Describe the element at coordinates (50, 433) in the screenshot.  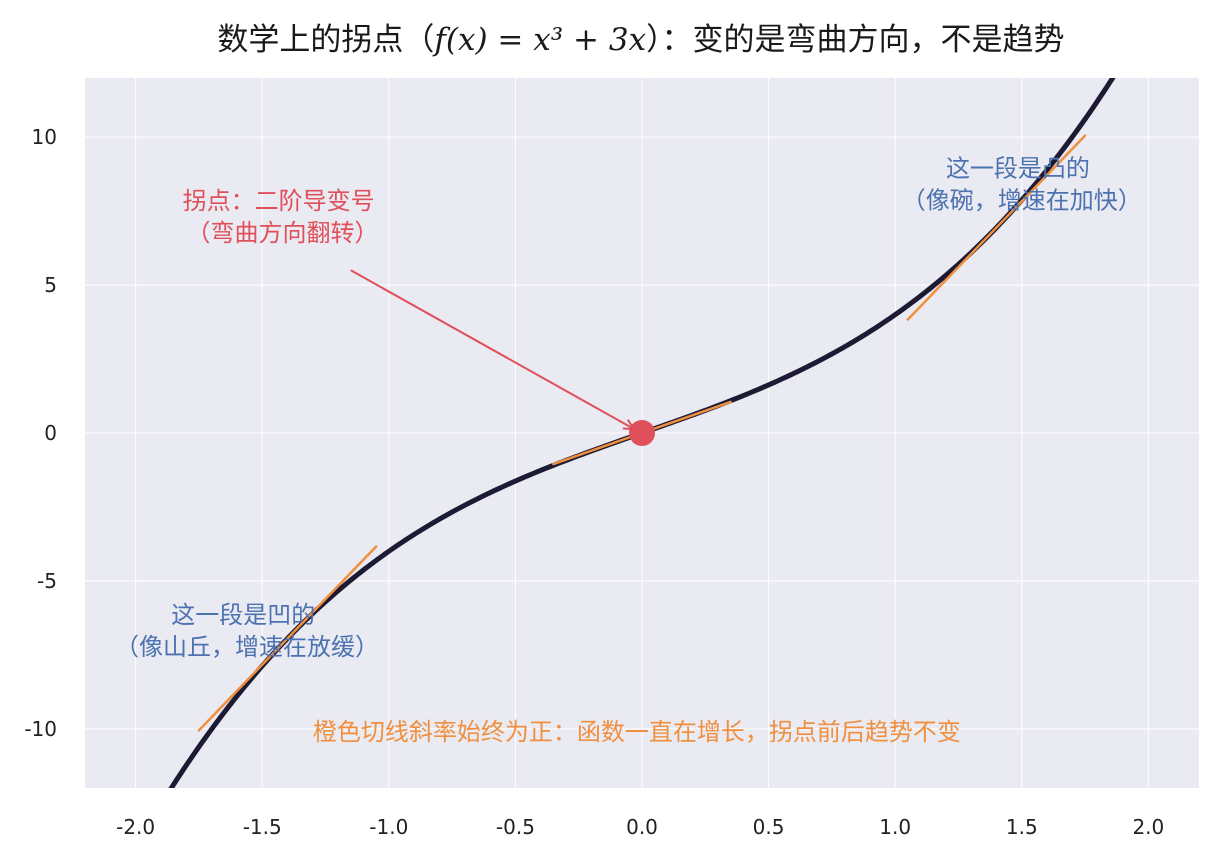
I see `y-tick-label: 0` at that location.